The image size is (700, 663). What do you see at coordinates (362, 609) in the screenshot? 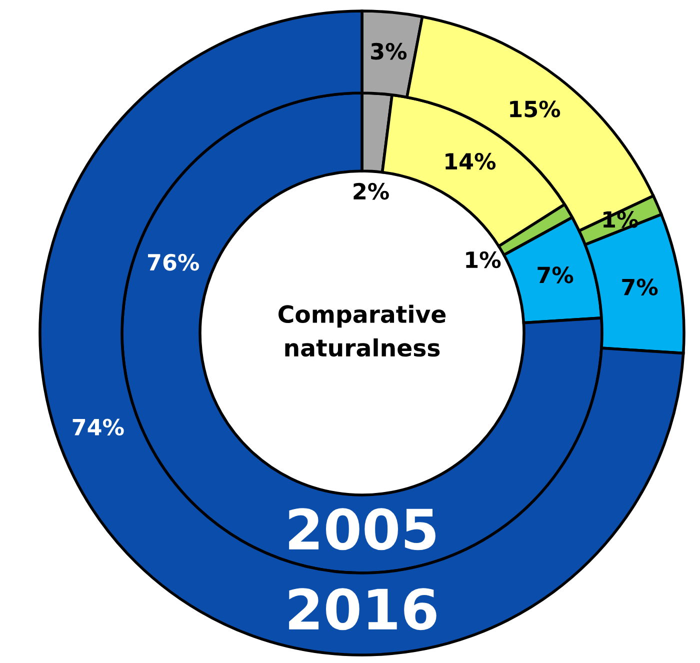
I see `slice-label: 2016` at bounding box center [362, 609].